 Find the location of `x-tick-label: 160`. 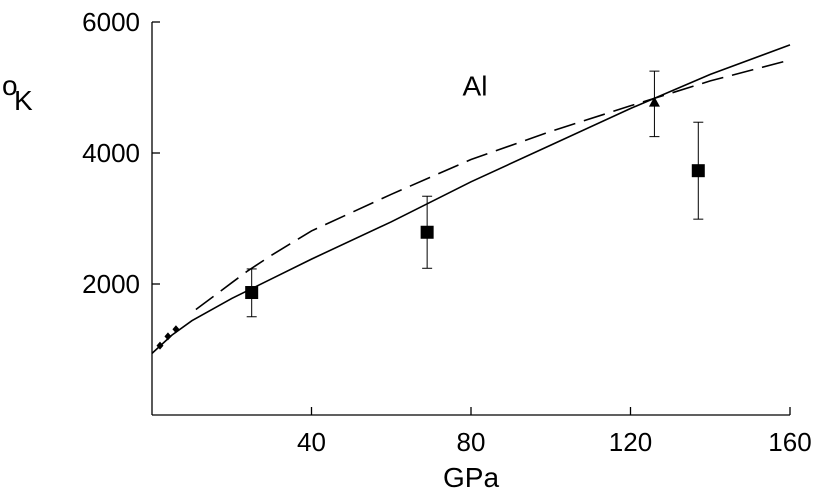

x-tick-label: 160 is located at coordinates (789, 442).